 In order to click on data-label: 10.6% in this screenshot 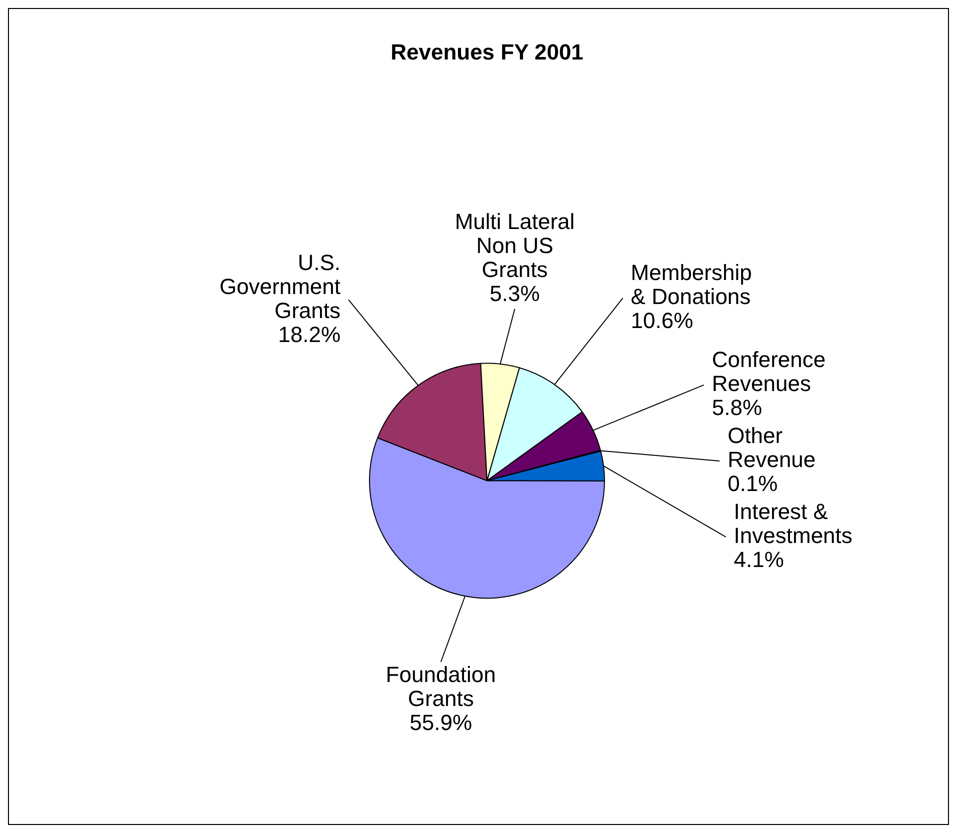, I will do `click(662, 321)`.